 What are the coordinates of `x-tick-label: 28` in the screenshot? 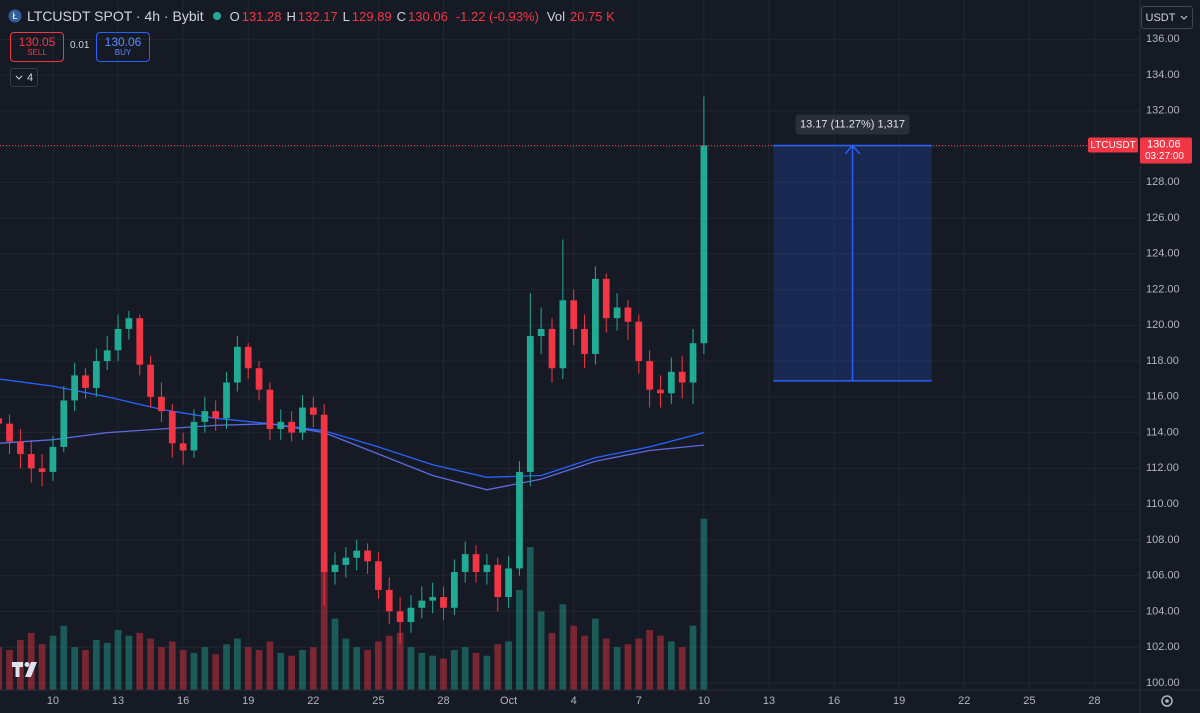 It's located at (443, 701).